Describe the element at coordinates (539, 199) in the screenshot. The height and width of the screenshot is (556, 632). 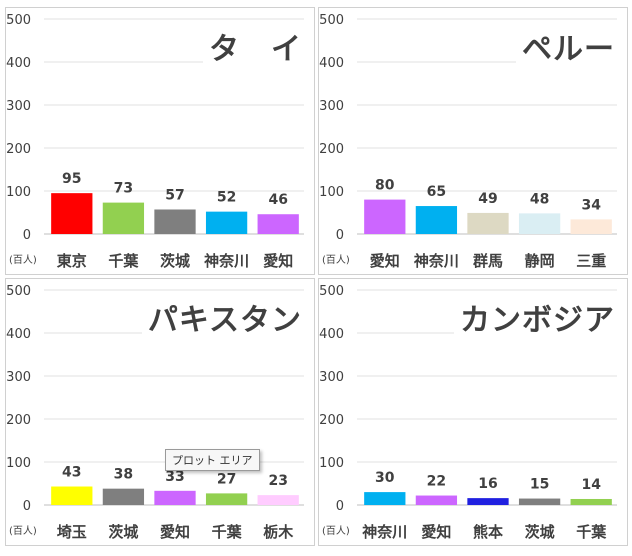
I see `data-label: 48` at that location.